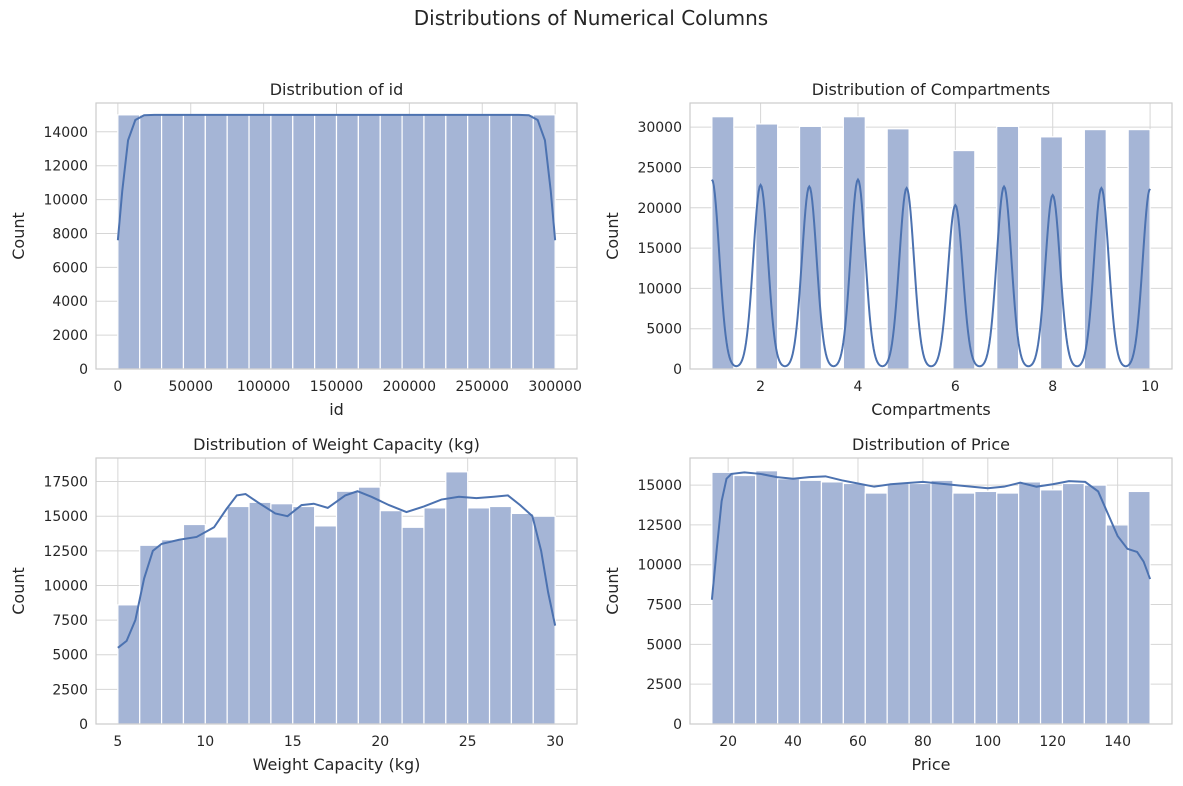 The width and height of the screenshot is (1183, 786). Describe the element at coordinates (482, 387) in the screenshot. I see `x-tick-label: 250000` at that location.